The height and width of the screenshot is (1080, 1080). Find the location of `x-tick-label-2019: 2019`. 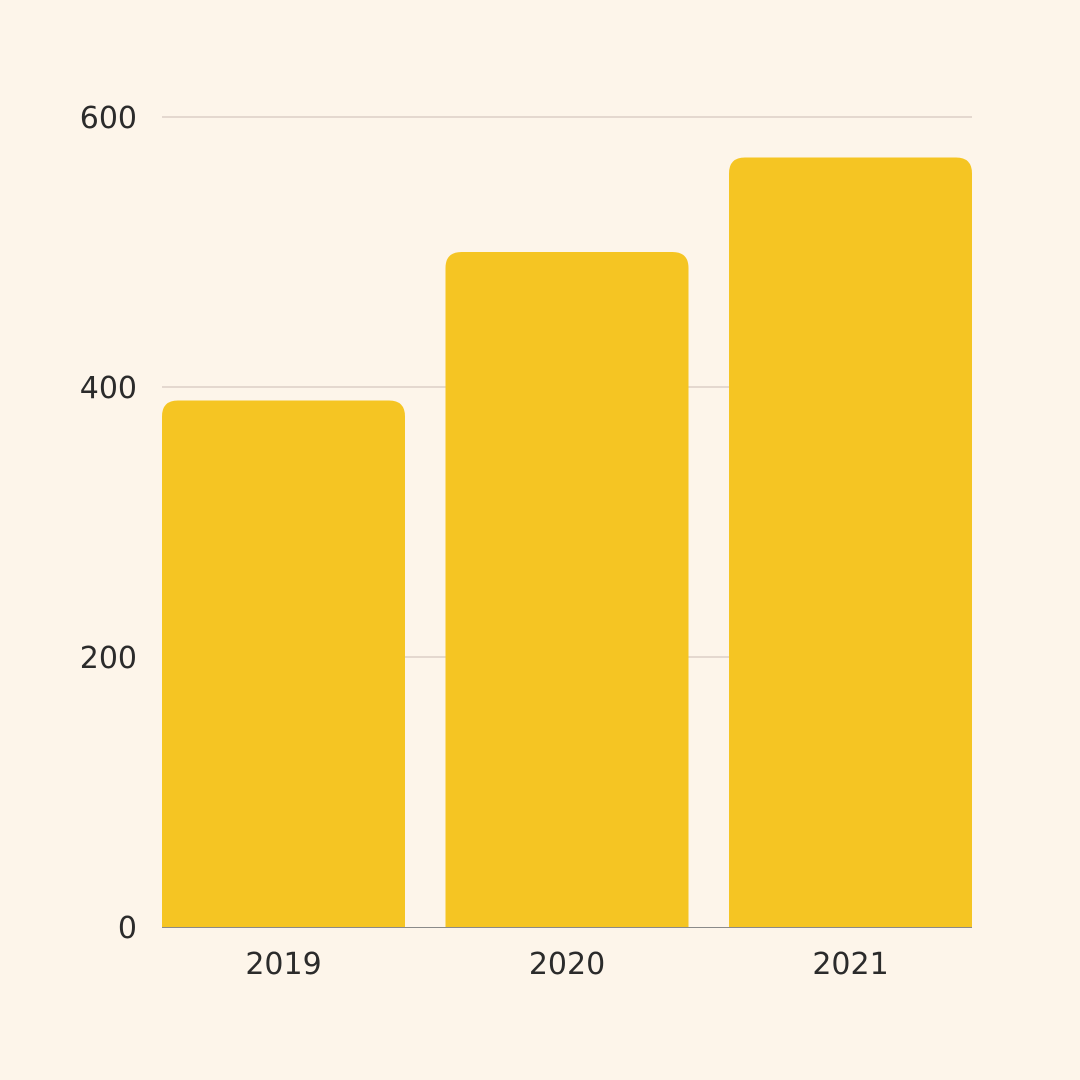

x-tick-label-2019: 2019 is located at coordinates (283, 964).